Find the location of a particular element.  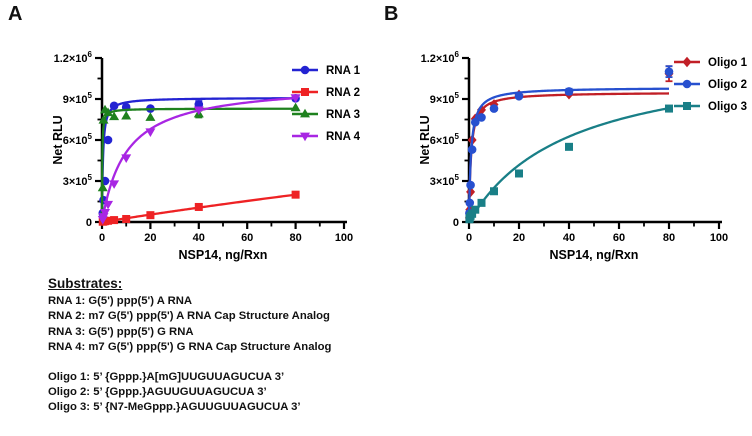

substrates-heading: Substrates: is located at coordinates (85, 283).